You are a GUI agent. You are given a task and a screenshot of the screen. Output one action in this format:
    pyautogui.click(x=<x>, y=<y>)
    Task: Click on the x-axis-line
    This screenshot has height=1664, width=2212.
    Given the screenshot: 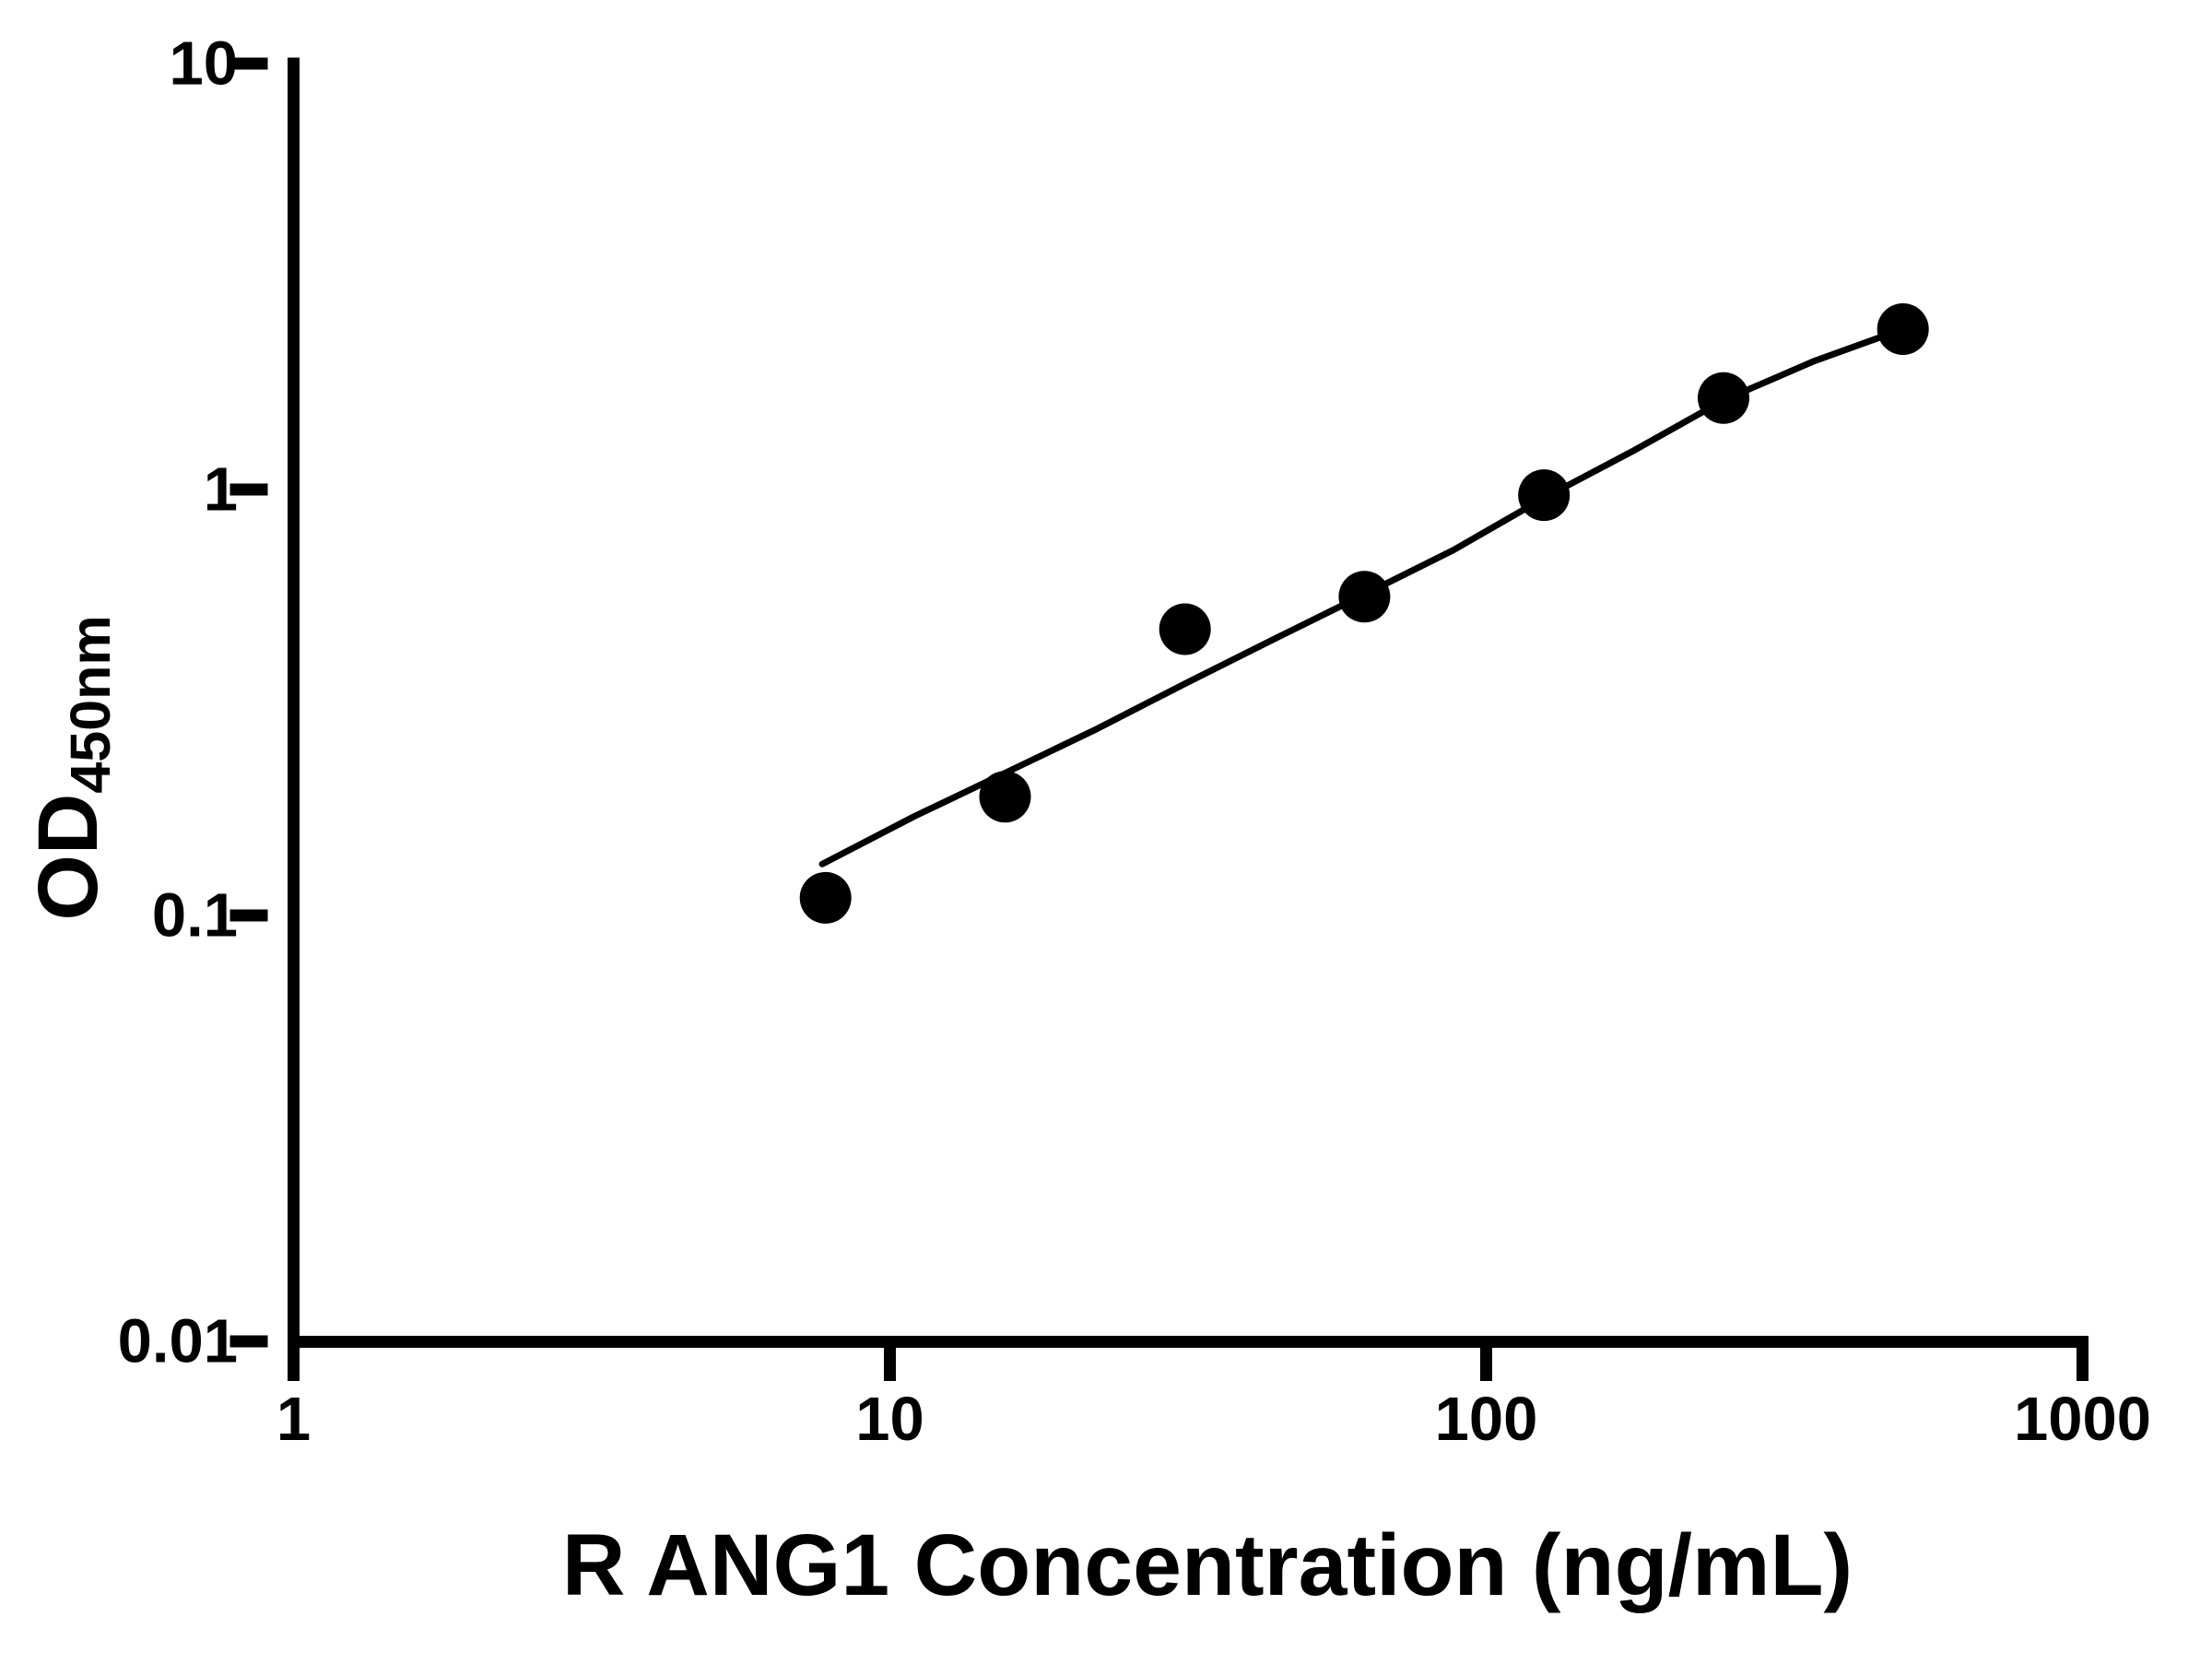 What is the action you would take?
    pyautogui.click(x=1188, y=1342)
    